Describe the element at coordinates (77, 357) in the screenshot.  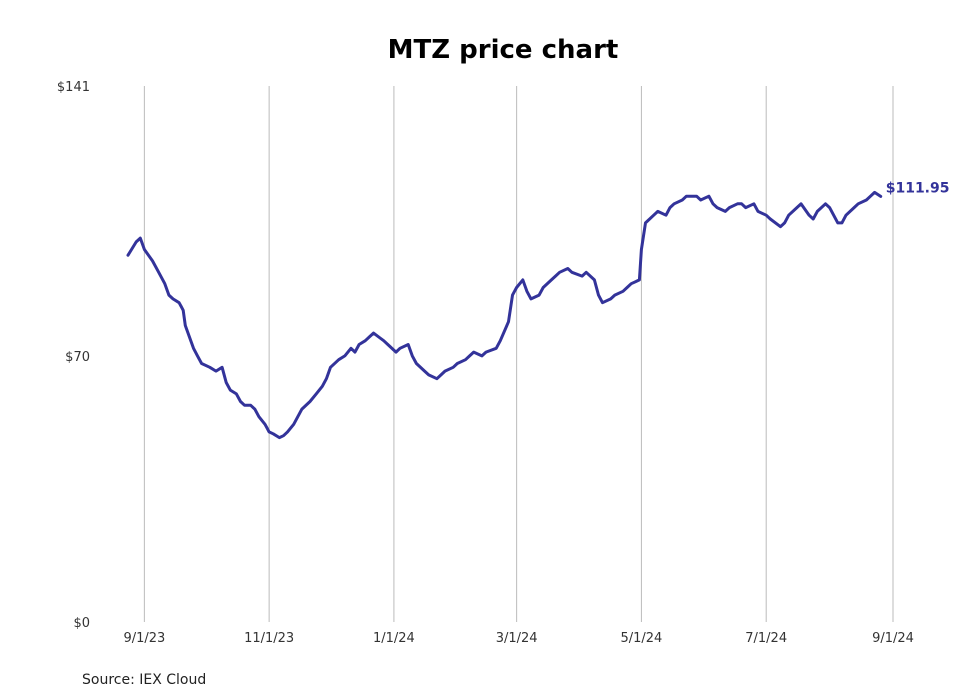
I see `y-tick-label: $70` at that location.